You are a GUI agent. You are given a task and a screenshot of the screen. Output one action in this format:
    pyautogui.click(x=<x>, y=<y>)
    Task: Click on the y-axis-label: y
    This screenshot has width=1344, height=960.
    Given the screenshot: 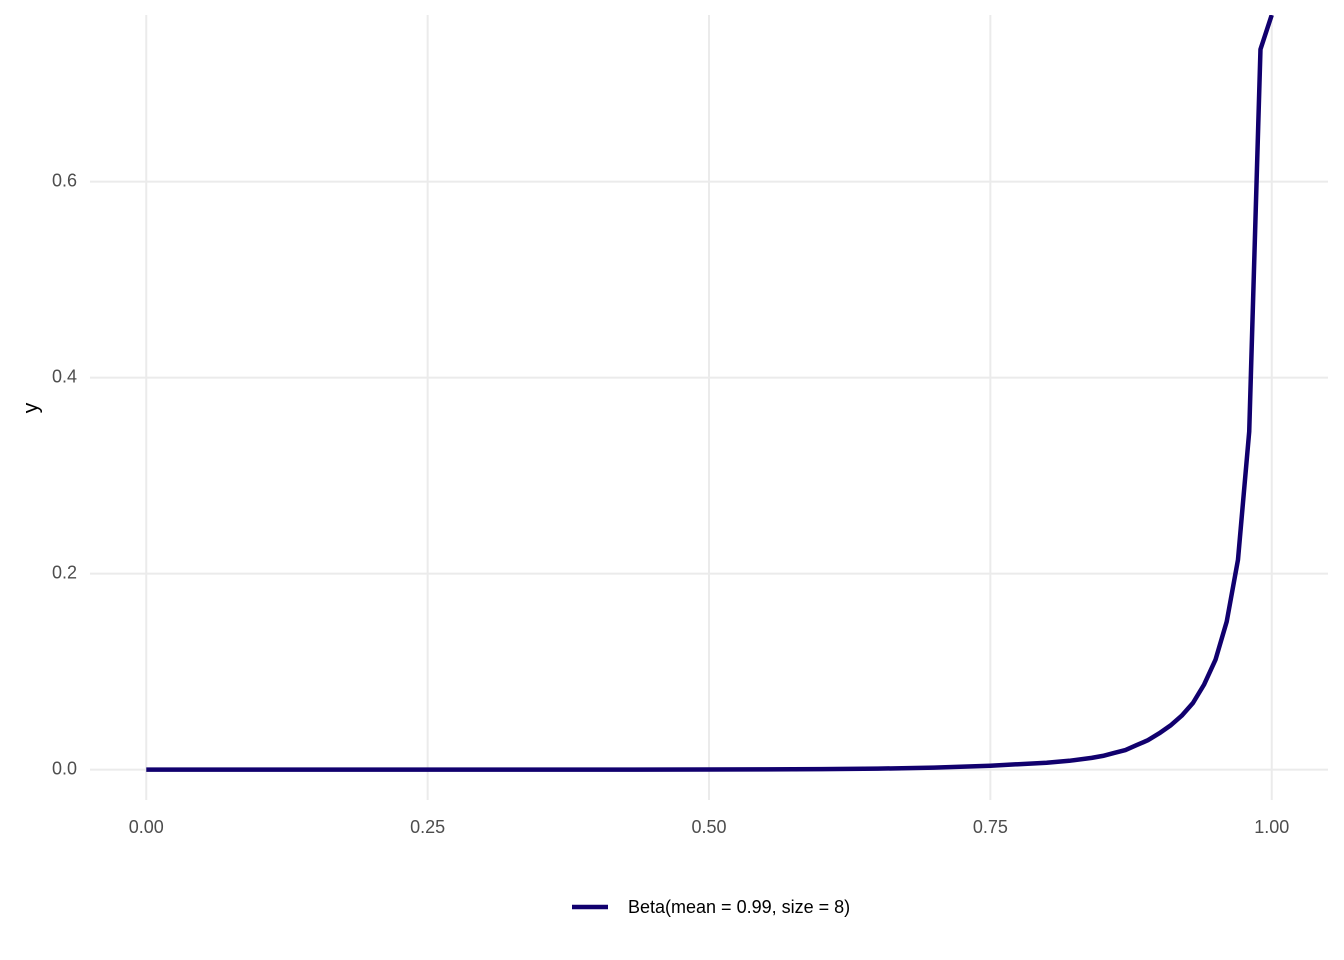 What is the action you would take?
    pyautogui.click(x=31, y=407)
    